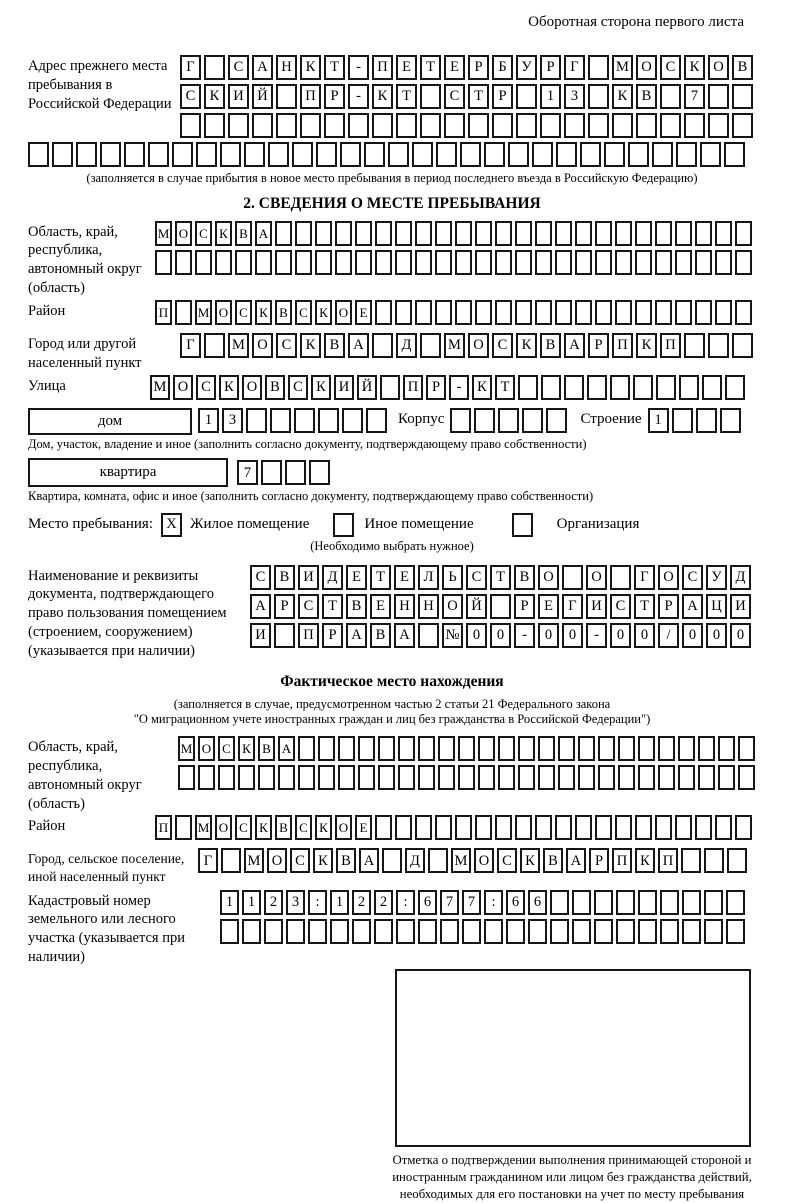  I want to click on char-cell: 3, so click(574, 96).